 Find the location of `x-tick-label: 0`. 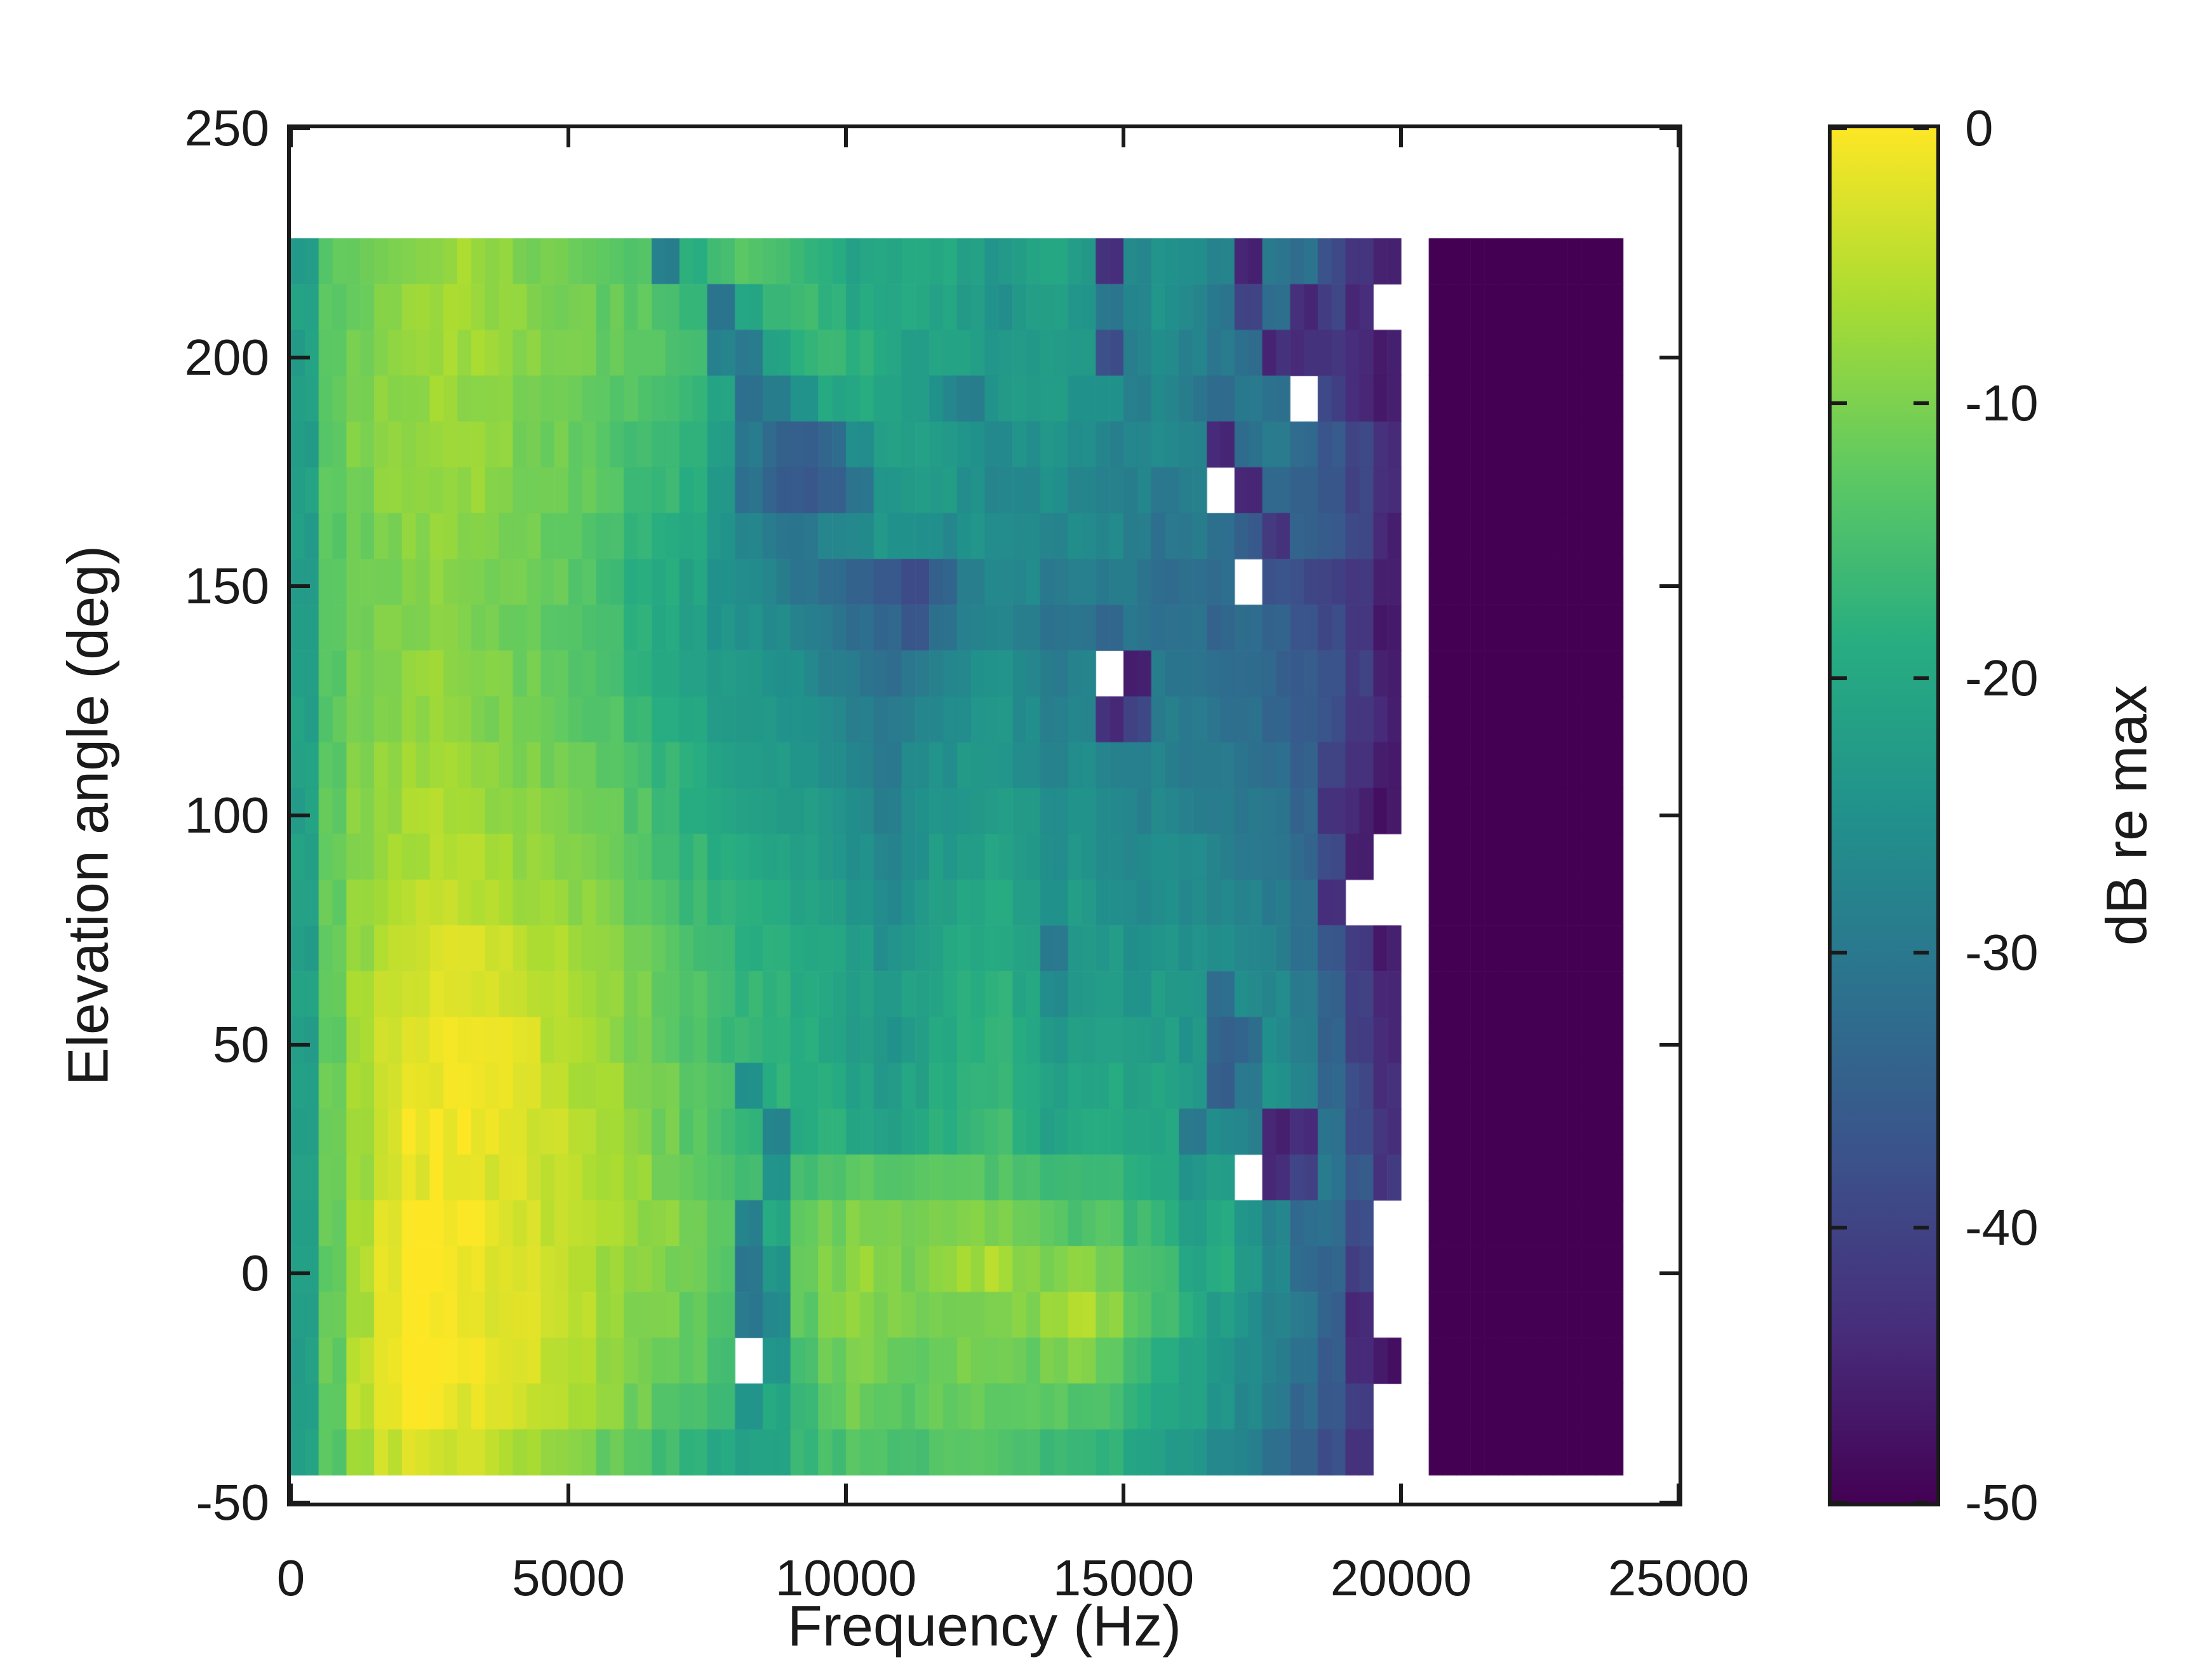

x-tick-label: 0 is located at coordinates (290, 1578).